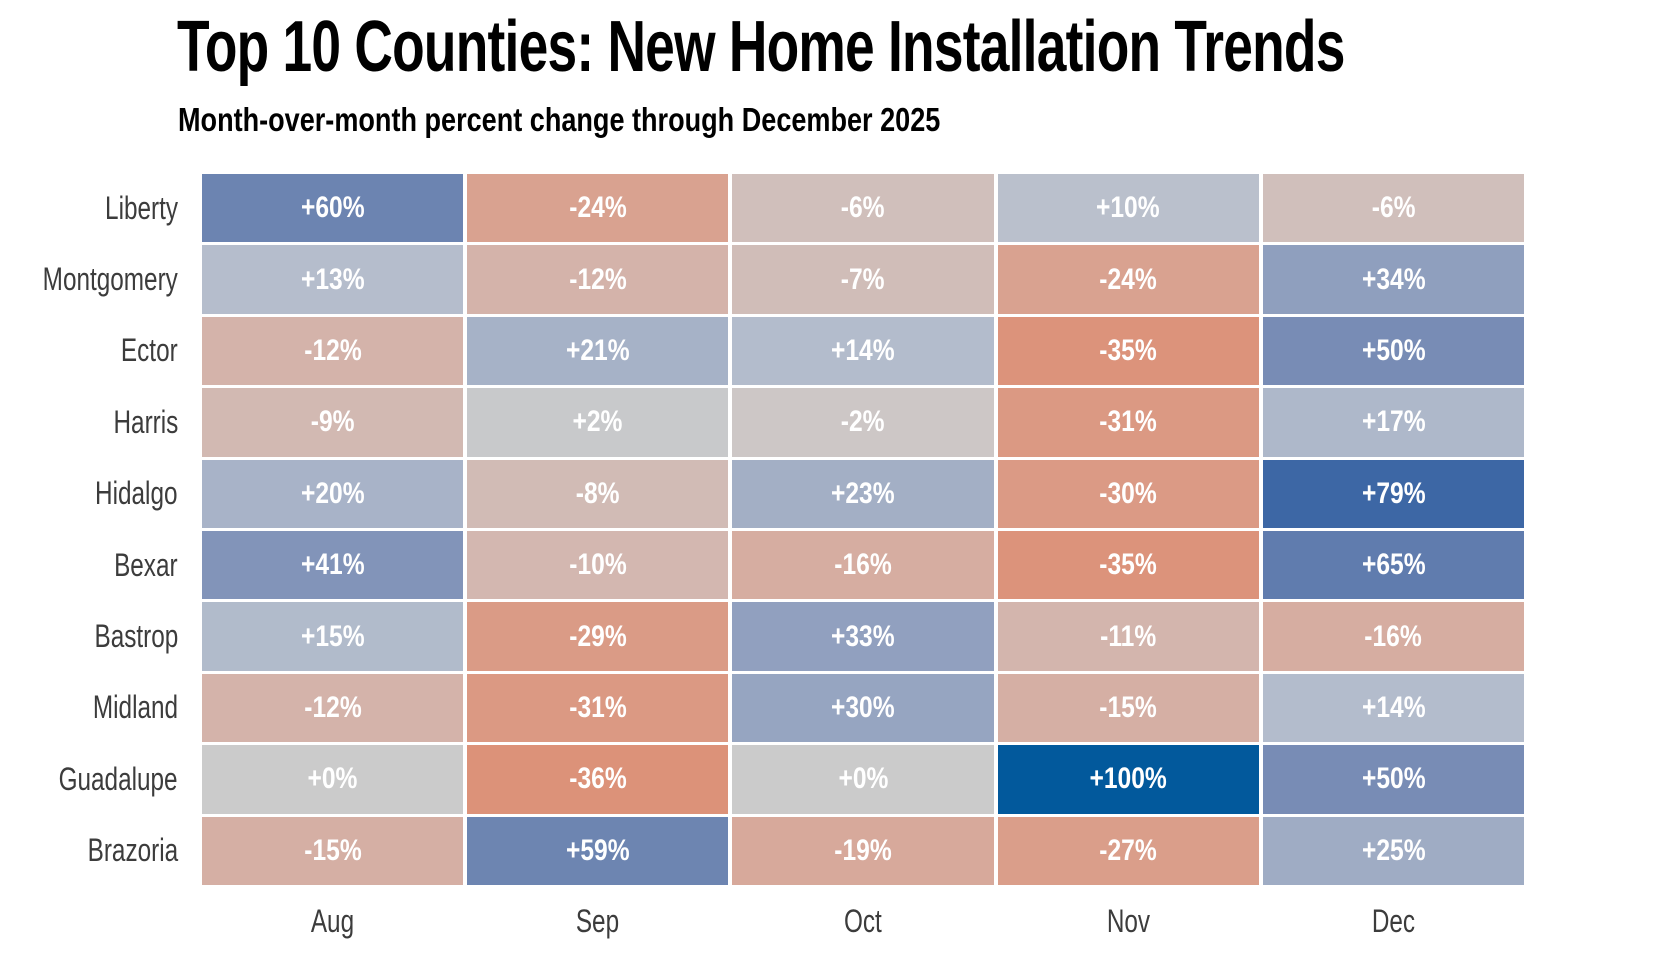  I want to click on heatmap-cell: -19%, so click(863, 850).